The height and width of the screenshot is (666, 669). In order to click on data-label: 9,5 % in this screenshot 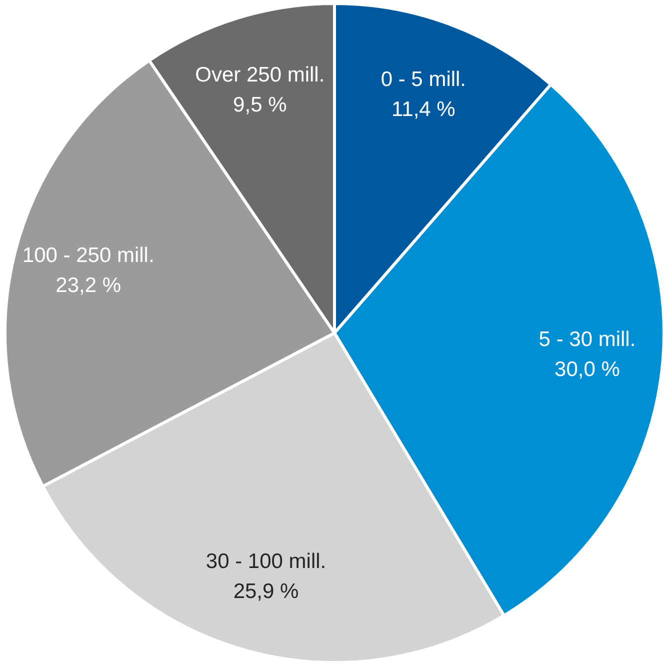, I will do `click(260, 104)`.